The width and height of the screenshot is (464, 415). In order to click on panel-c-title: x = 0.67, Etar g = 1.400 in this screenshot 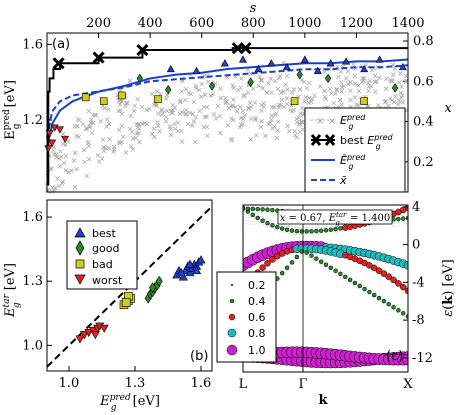, I will do `click(335, 218)`.